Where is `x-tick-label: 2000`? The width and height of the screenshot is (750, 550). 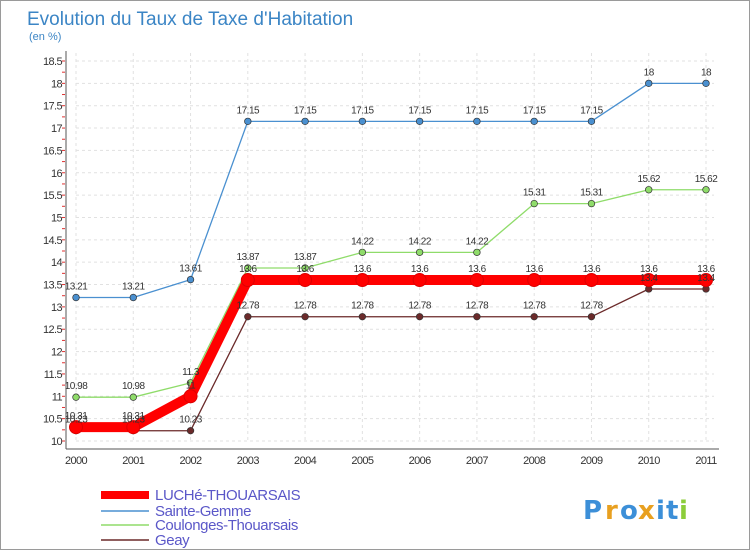 x-tick-label: 2000 is located at coordinates (76, 461).